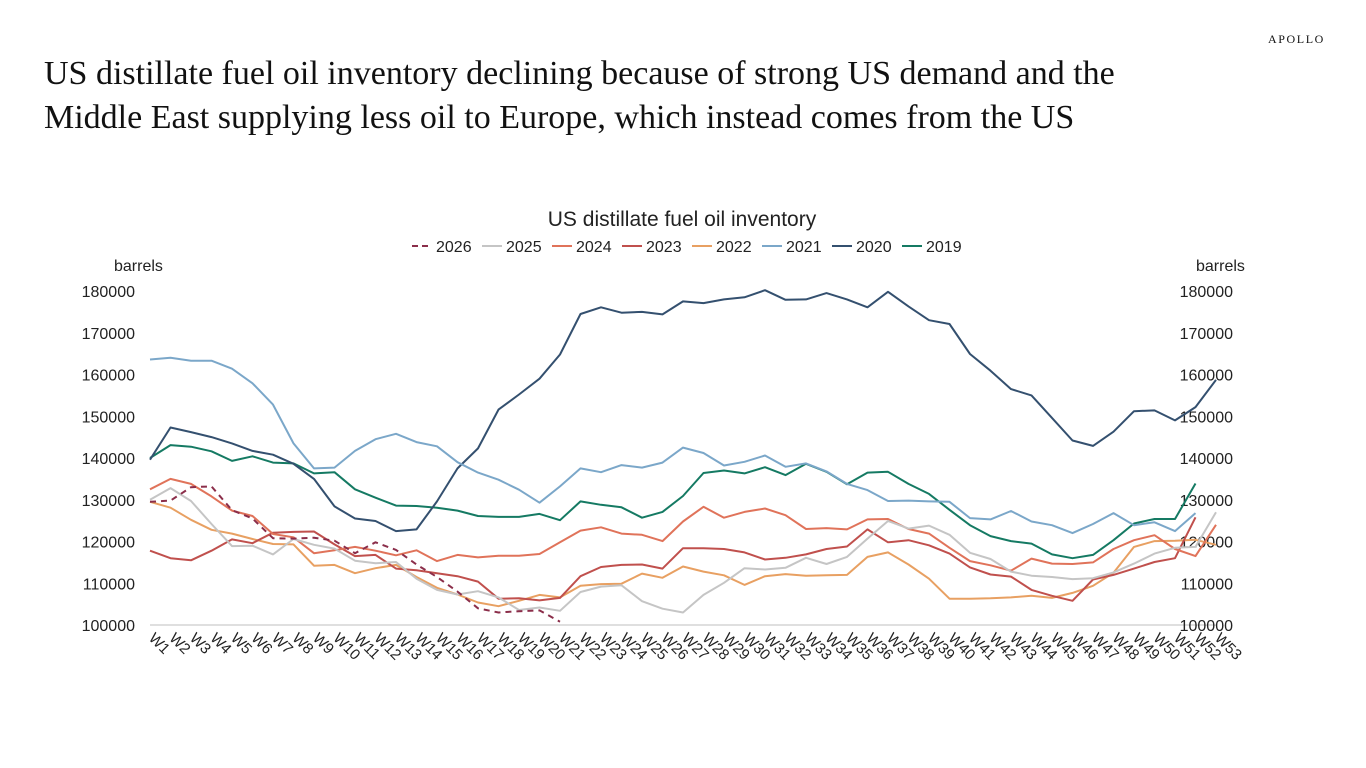 The width and height of the screenshot is (1366, 768). Describe the element at coordinates (108, 376) in the screenshot. I see `y-tick-label-left: 160000` at that location.